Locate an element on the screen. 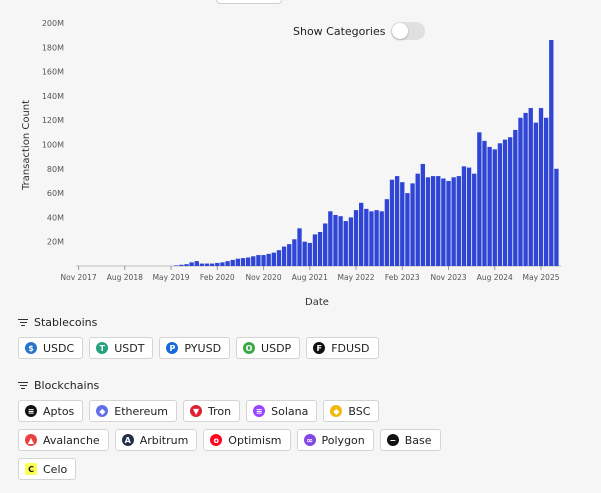 This screenshot has width=601, height=493. chip-label: USDC is located at coordinates (59, 348).